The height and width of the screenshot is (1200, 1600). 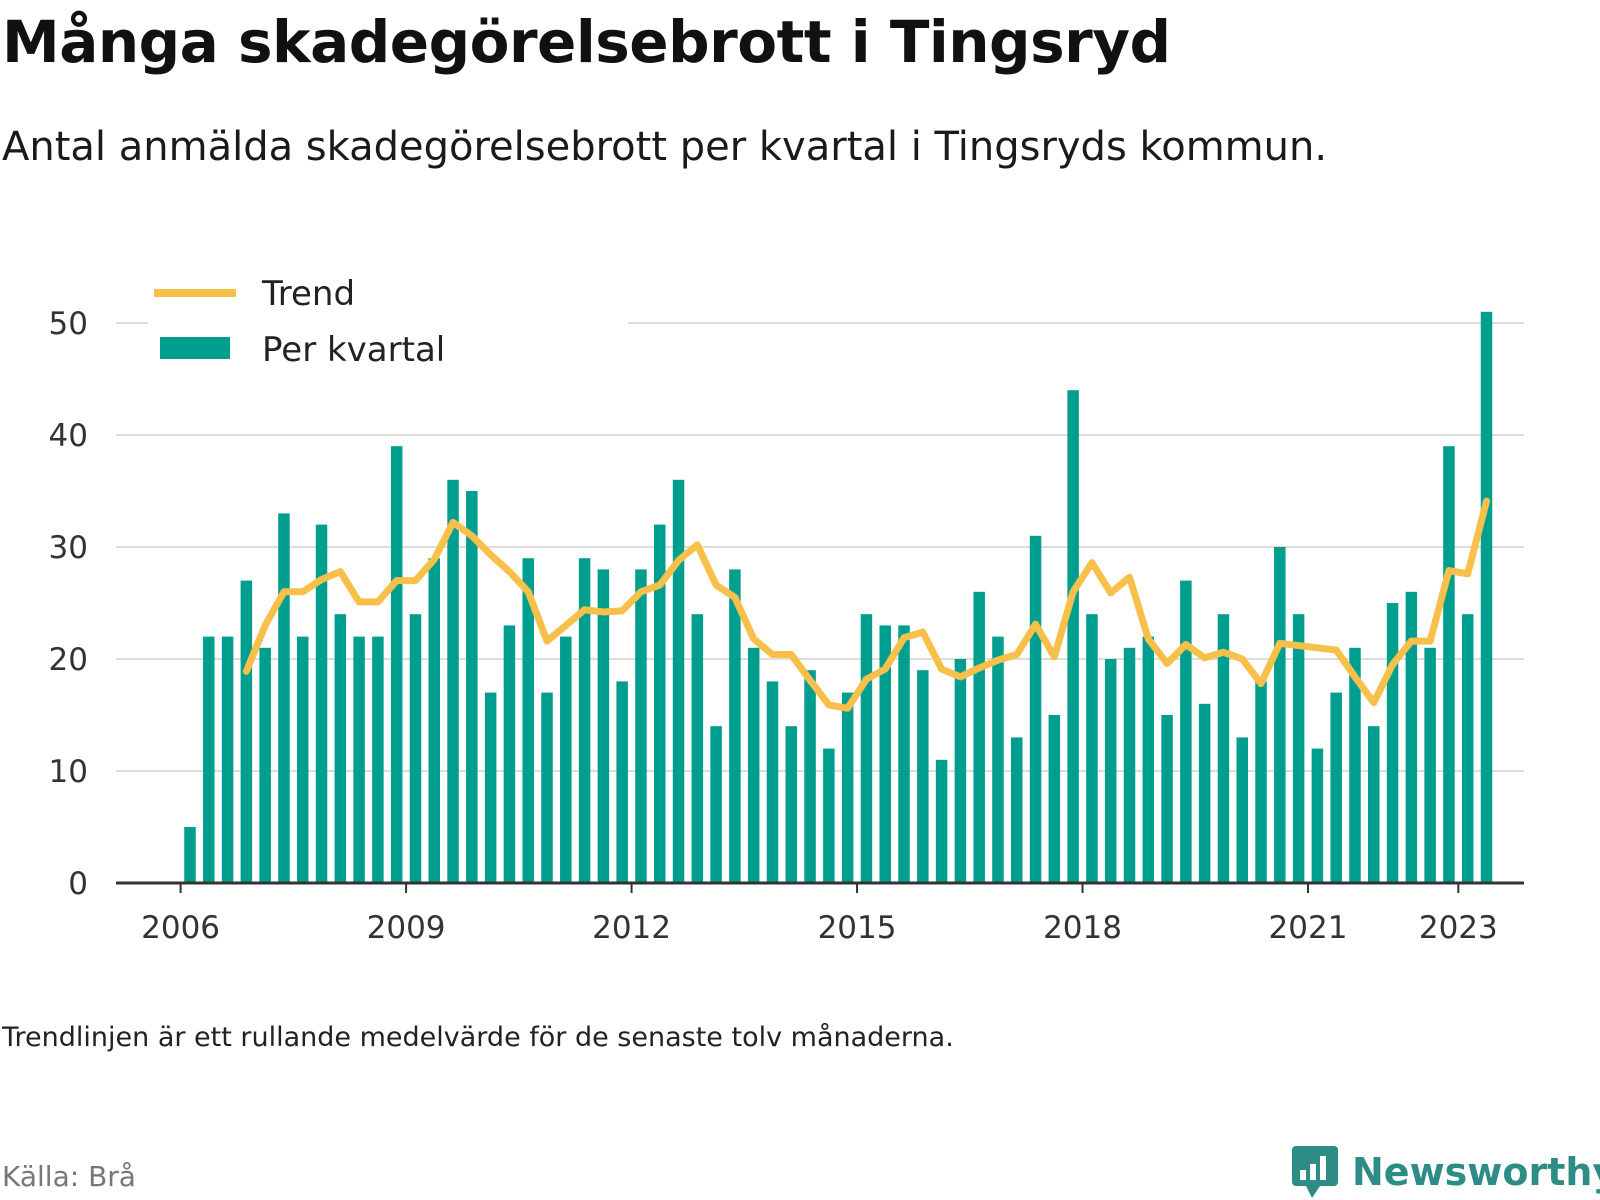 I want to click on brand-logo: Newsworthy, so click(x=1445, y=1172).